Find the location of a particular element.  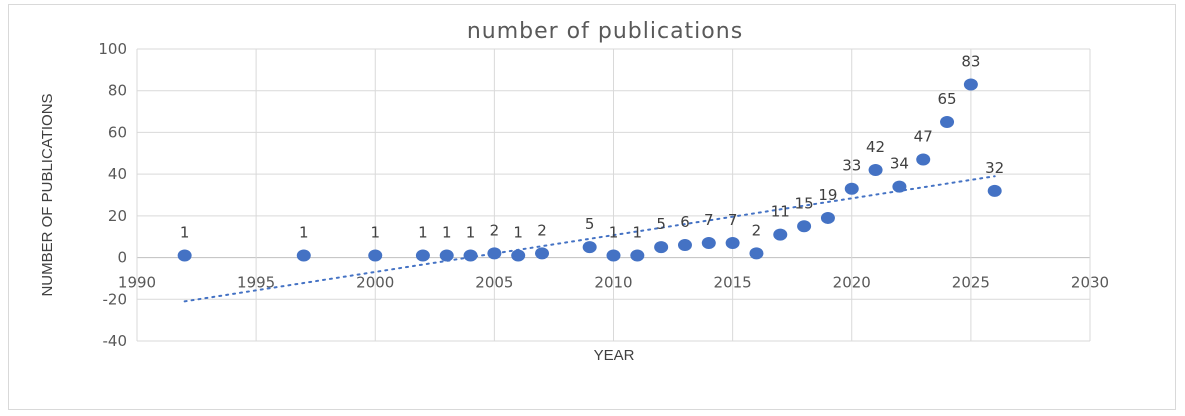

y-tick-label: 60 is located at coordinates (117, 132).